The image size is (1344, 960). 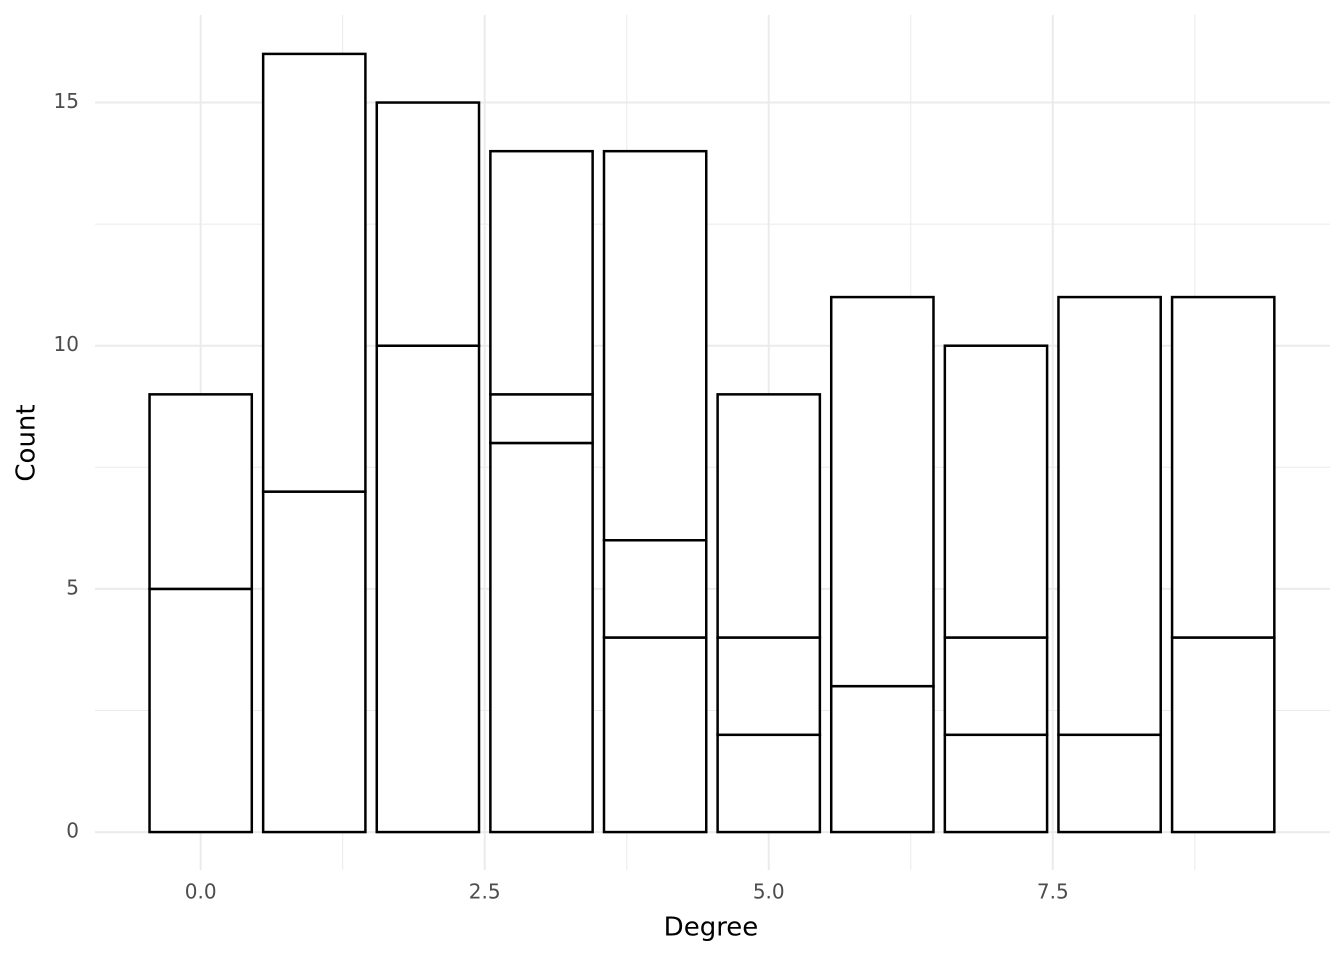 What do you see at coordinates (201, 892) in the screenshot?
I see `x-tick-label: 0.0` at bounding box center [201, 892].